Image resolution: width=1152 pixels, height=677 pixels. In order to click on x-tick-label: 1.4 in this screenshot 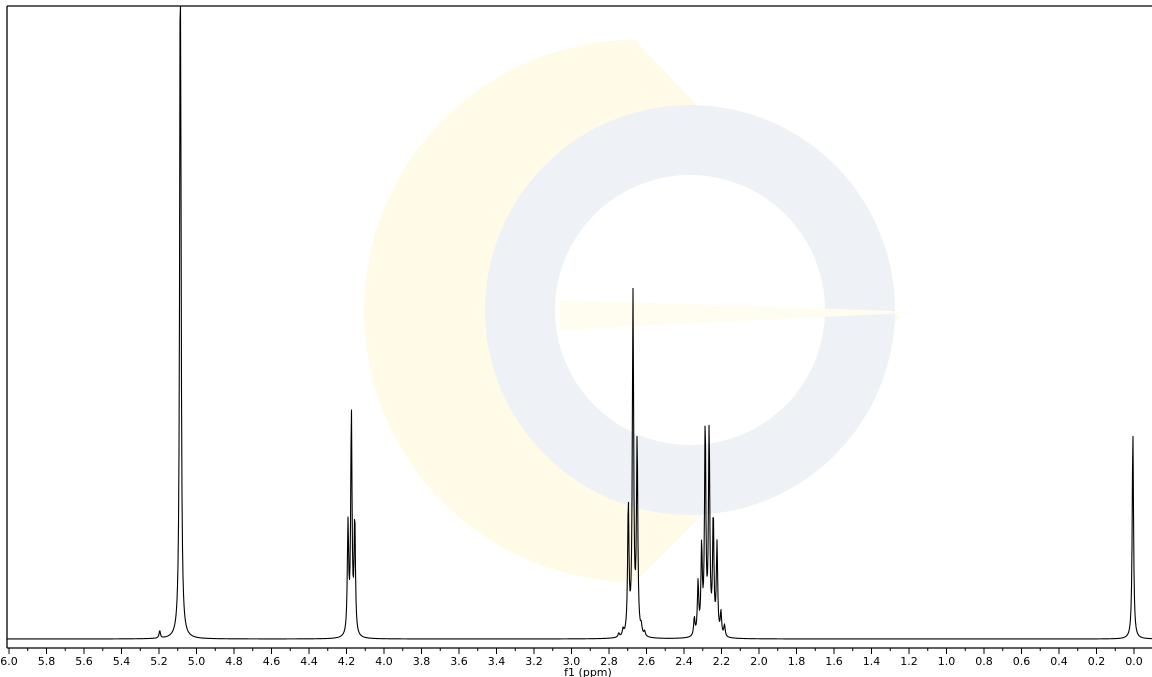, I will do `click(872, 661)`.